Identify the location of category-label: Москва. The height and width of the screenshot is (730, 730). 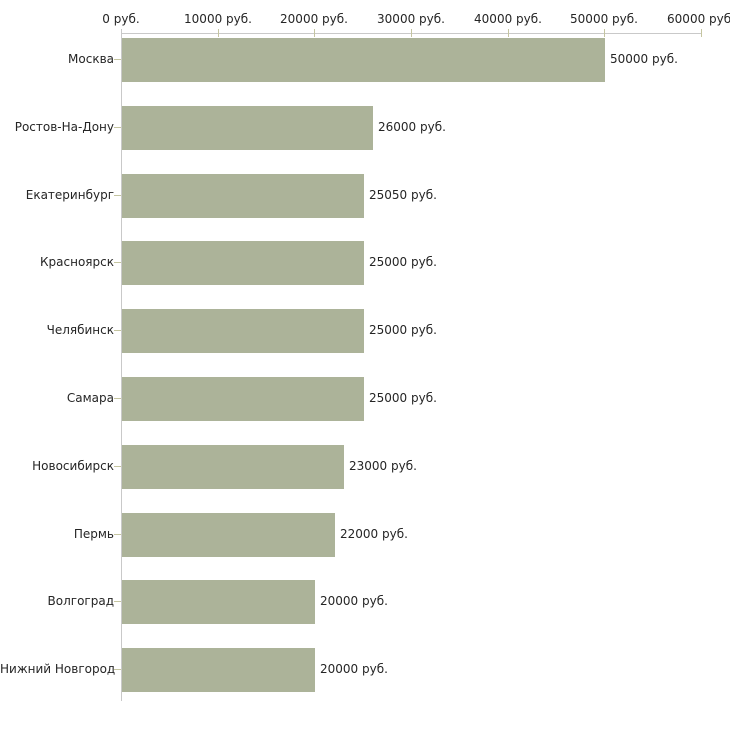
(91, 59).